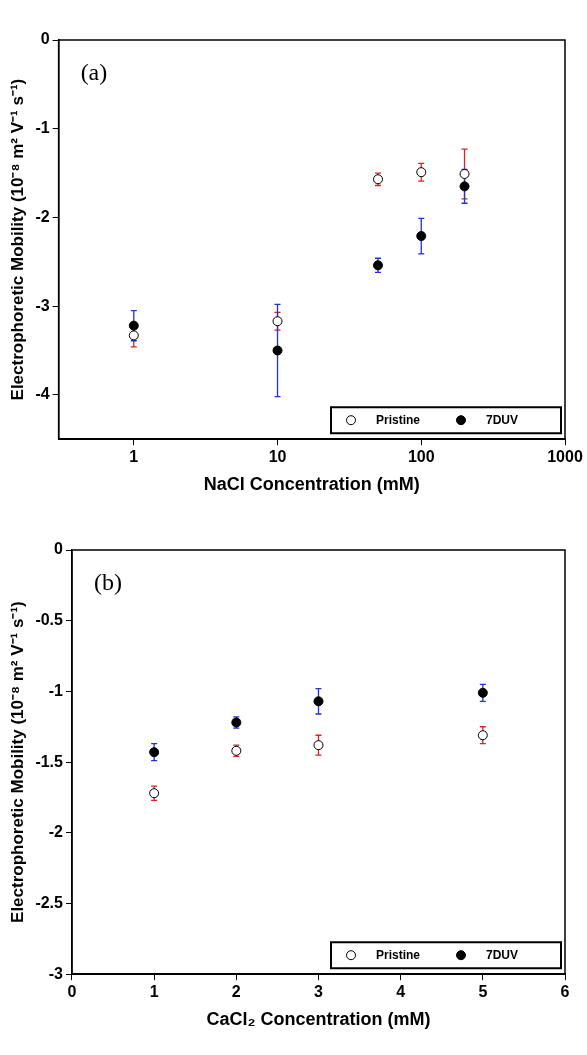 The height and width of the screenshot is (1055, 587). I want to click on y-tick-label: -0.5, so click(49, 620).